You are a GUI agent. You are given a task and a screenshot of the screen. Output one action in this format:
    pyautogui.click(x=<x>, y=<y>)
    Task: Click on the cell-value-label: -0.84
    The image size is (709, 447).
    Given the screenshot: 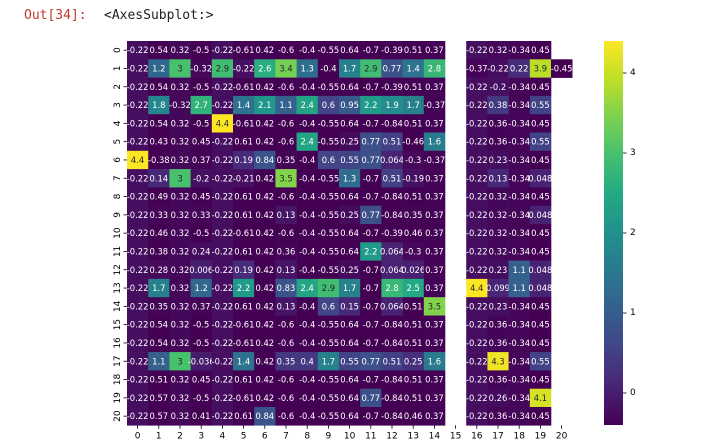 What is the action you would take?
    pyautogui.click(x=392, y=343)
    